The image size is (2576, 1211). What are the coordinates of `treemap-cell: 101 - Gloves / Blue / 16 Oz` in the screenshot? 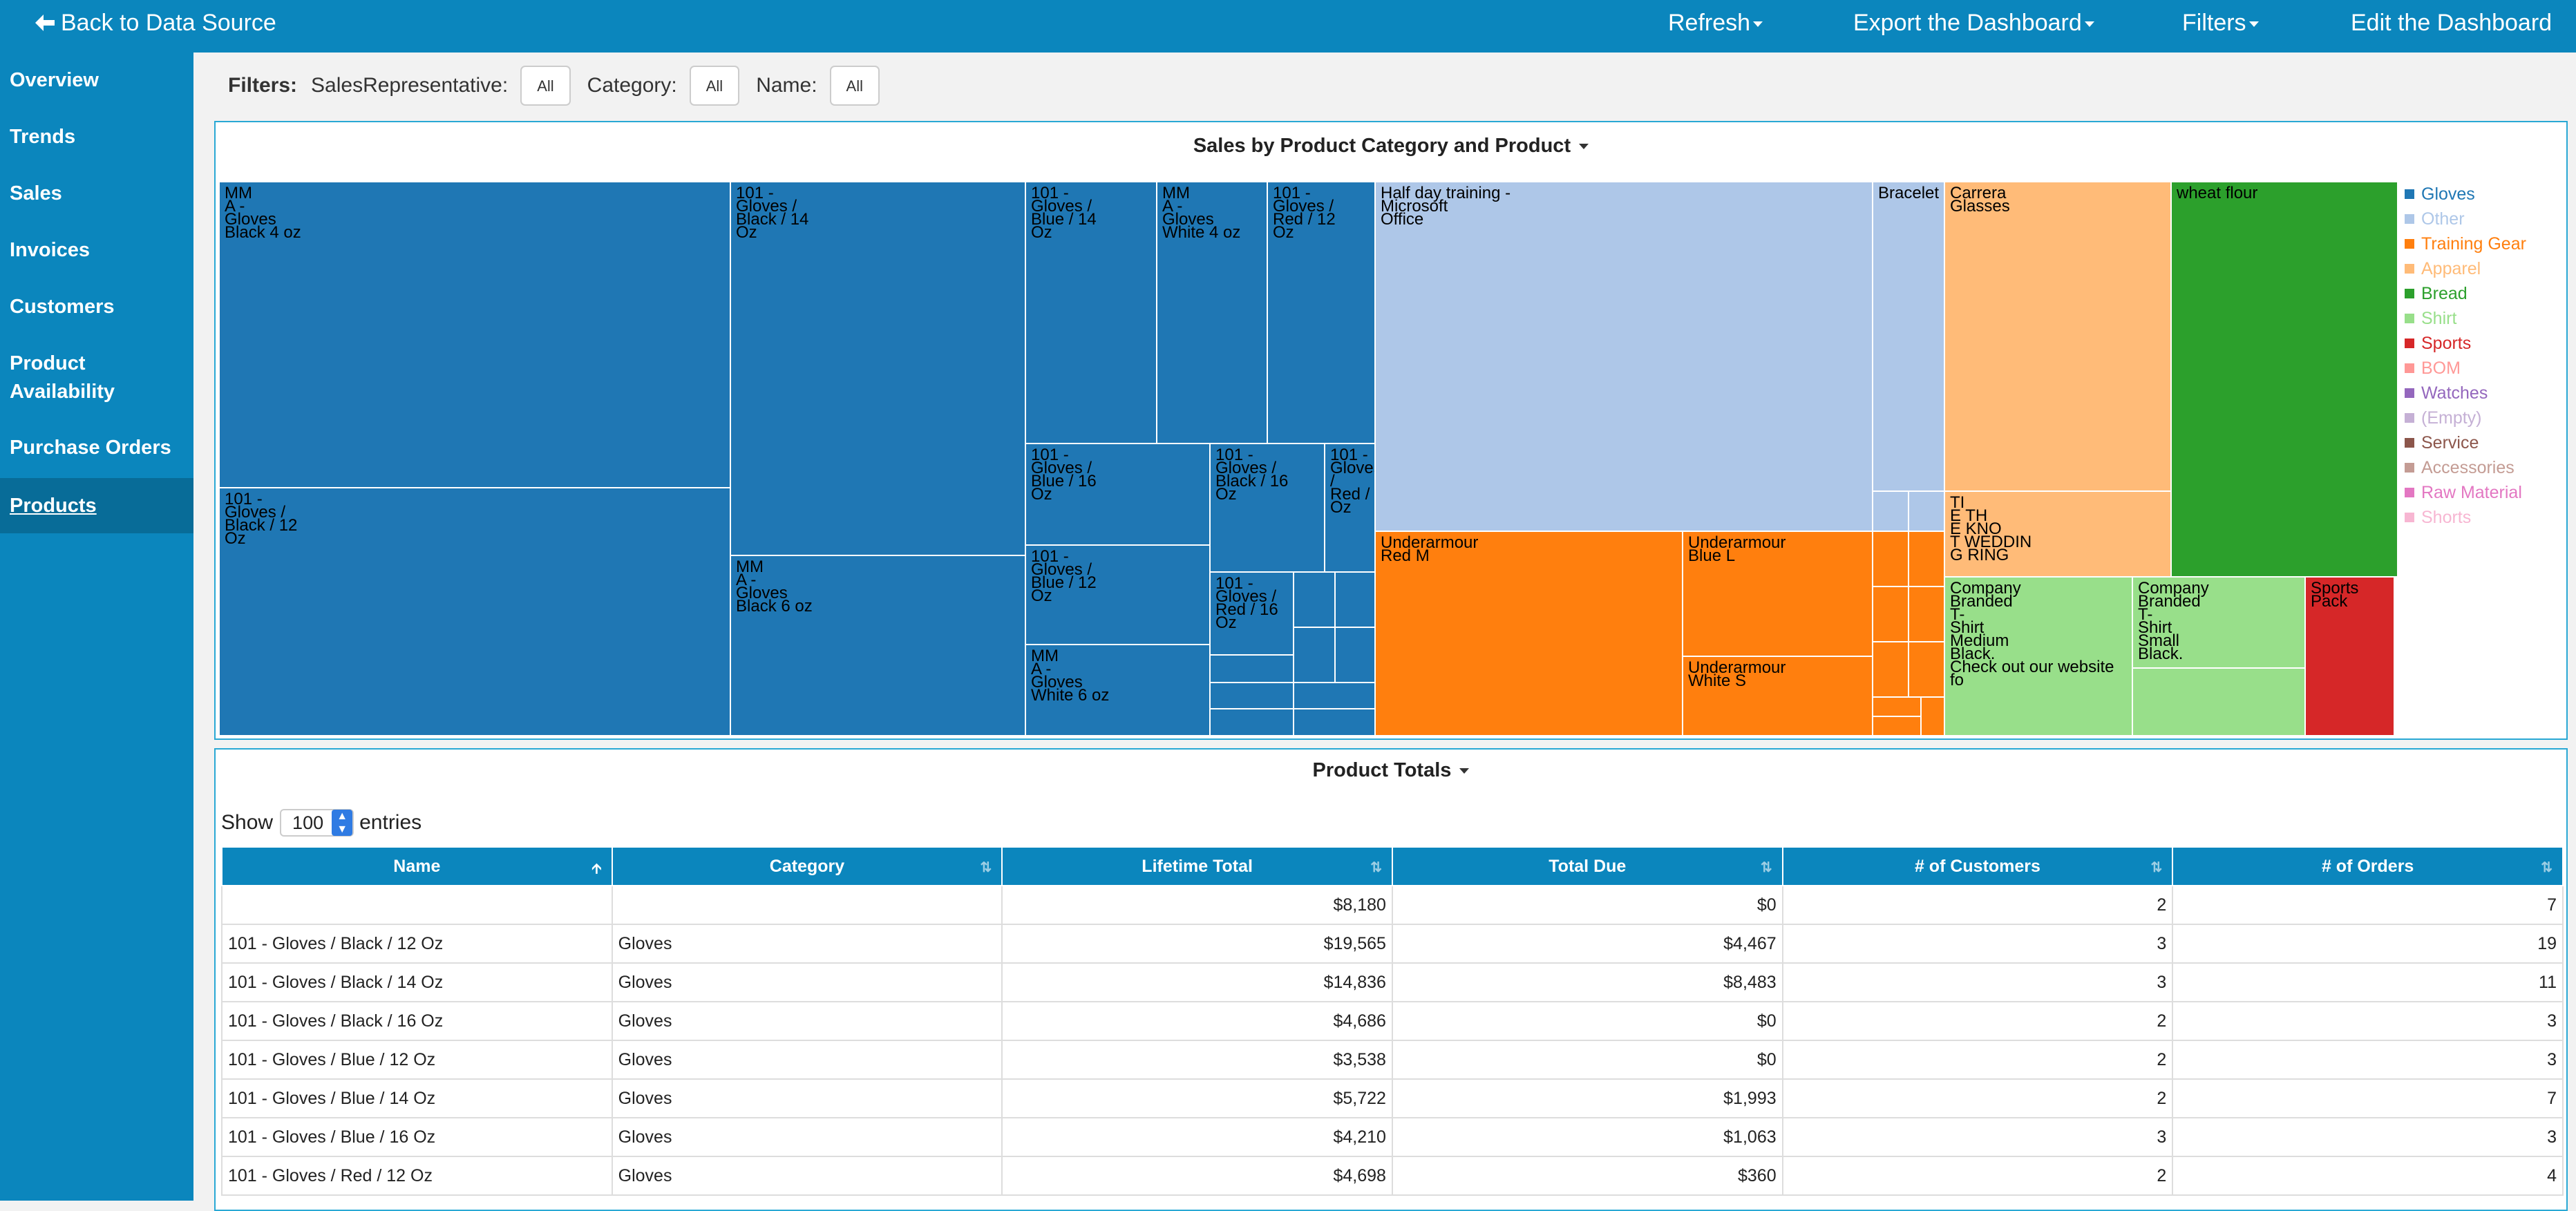 It's located at (1117, 494).